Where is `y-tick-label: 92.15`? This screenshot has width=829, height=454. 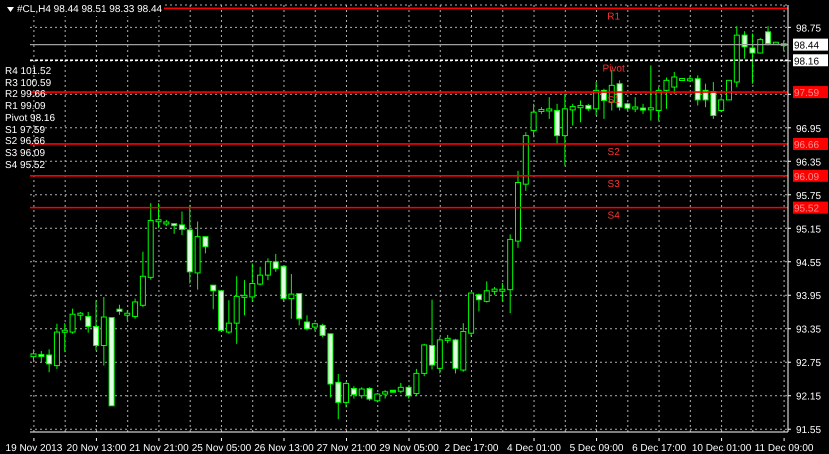
y-tick-label: 92.15 is located at coordinates (809, 397).